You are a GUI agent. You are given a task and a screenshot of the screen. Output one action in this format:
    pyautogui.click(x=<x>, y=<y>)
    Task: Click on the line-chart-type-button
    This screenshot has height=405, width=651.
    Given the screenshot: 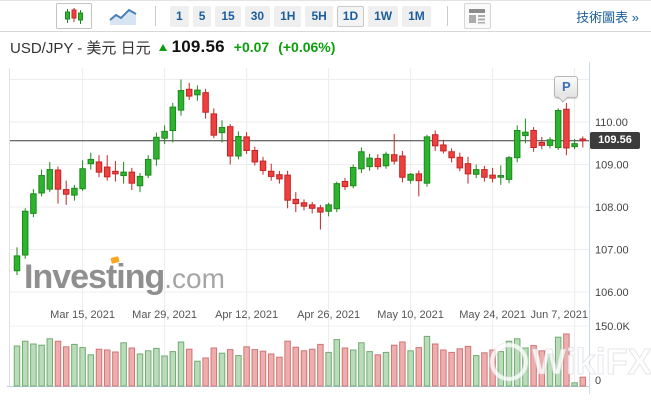 What is the action you would take?
    pyautogui.click(x=123, y=16)
    